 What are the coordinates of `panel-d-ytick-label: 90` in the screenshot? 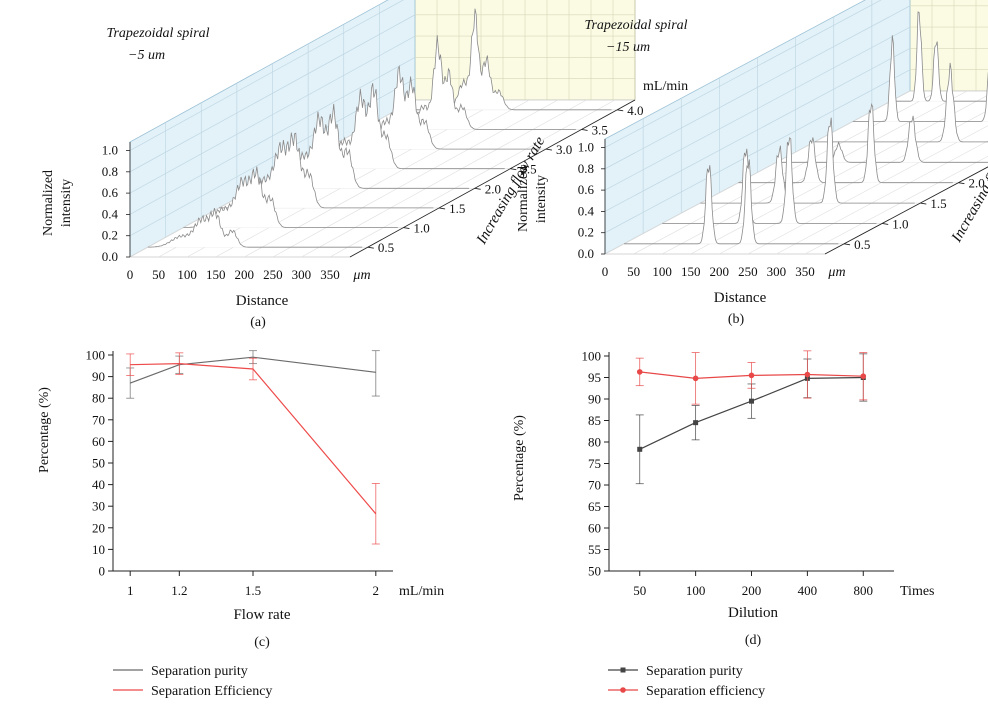 It's located at (594, 399).